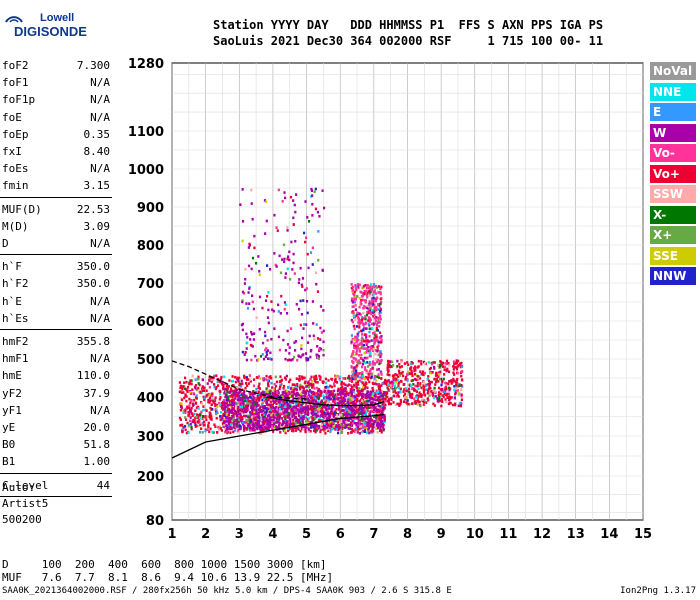  Describe the element at coordinates (97, 445) in the screenshot. I see `param-value: 51.8` at that location.